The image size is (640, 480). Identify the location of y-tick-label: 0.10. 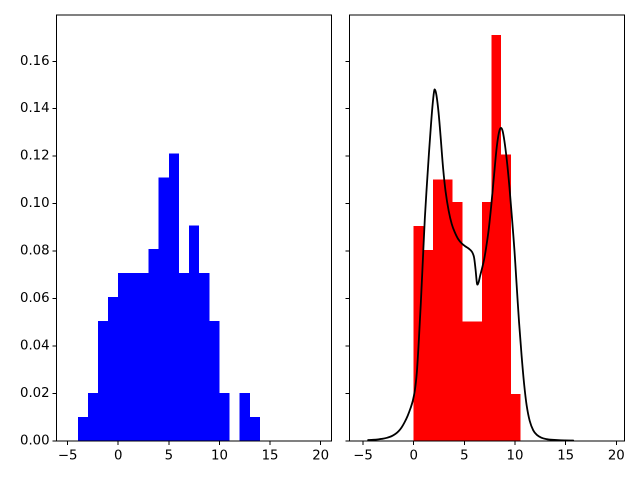
(35, 203).